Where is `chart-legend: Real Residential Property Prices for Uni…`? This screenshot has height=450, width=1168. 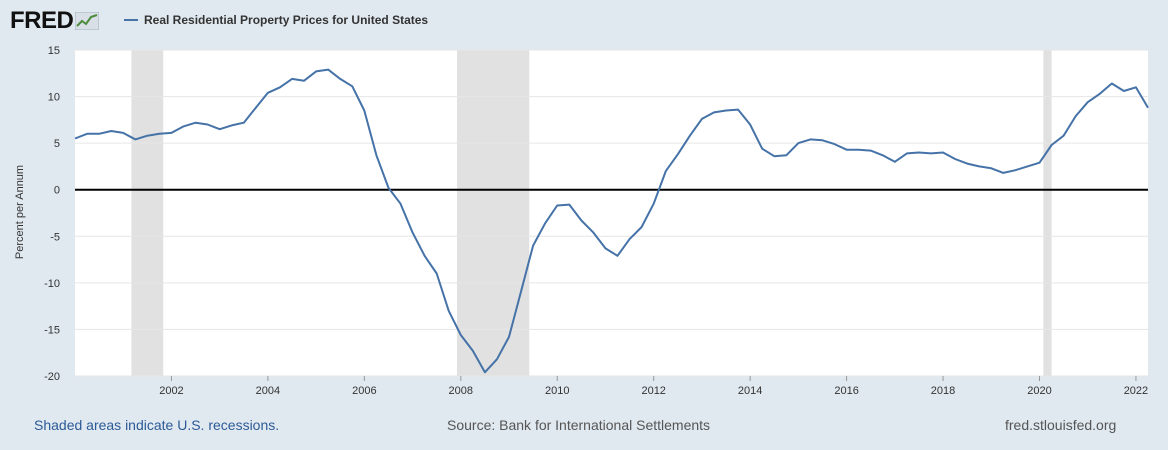 chart-legend: Real Residential Property Prices for Uni… is located at coordinates (276, 20).